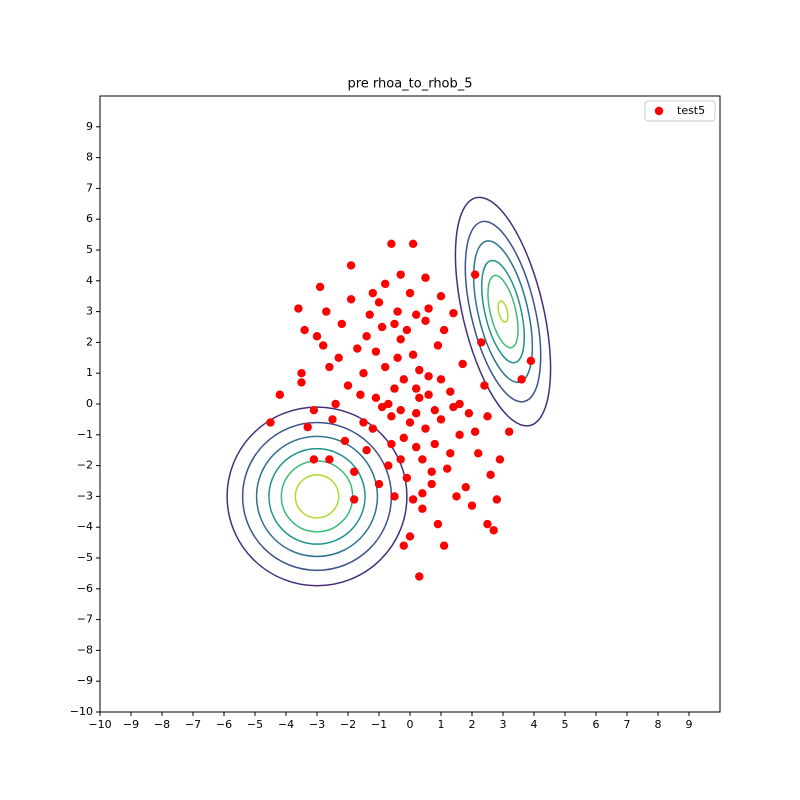 The height and width of the screenshot is (800, 800). Describe the element at coordinates (409, 84) in the screenshot. I see `chart-title: pre rhoa_to_rhob_5` at that location.